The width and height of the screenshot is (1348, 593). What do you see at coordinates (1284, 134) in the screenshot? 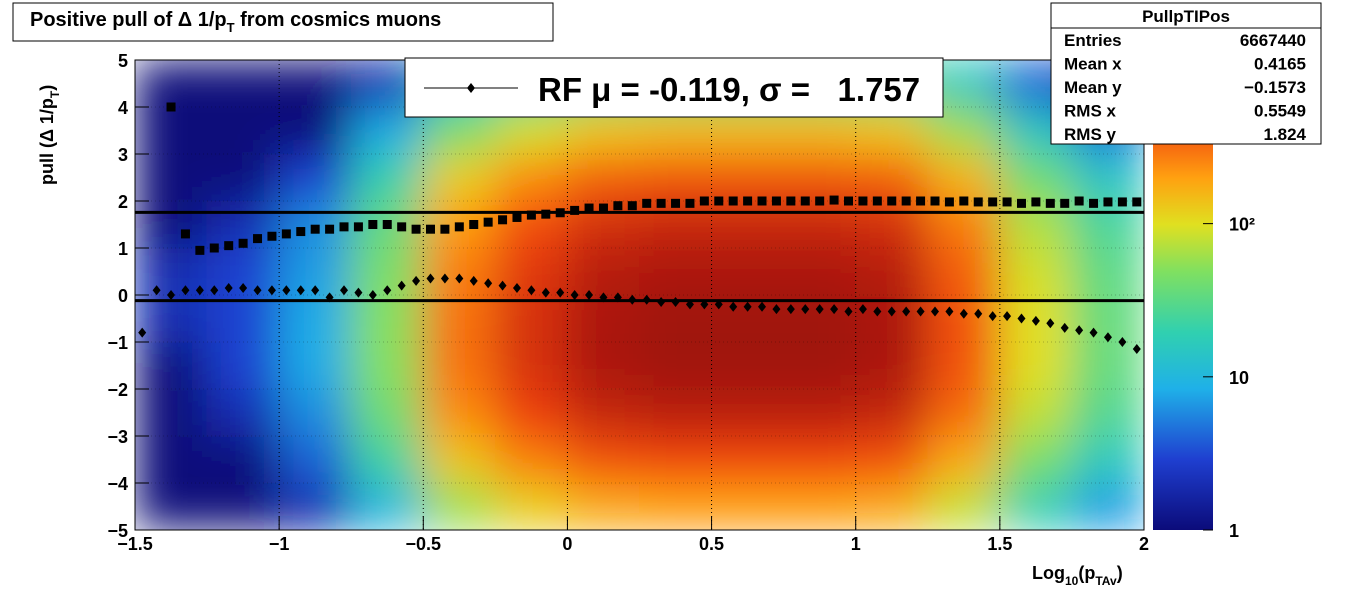
I see `stats-value: 1.824` at bounding box center [1284, 134].